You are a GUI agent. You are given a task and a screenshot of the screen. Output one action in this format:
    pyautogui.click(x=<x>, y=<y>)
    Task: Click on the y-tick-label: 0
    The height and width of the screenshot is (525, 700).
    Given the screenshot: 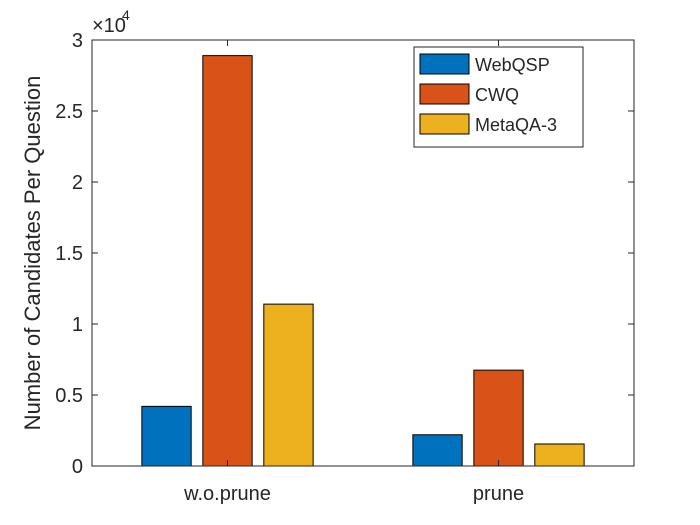 What is the action you would take?
    pyautogui.click(x=77, y=467)
    